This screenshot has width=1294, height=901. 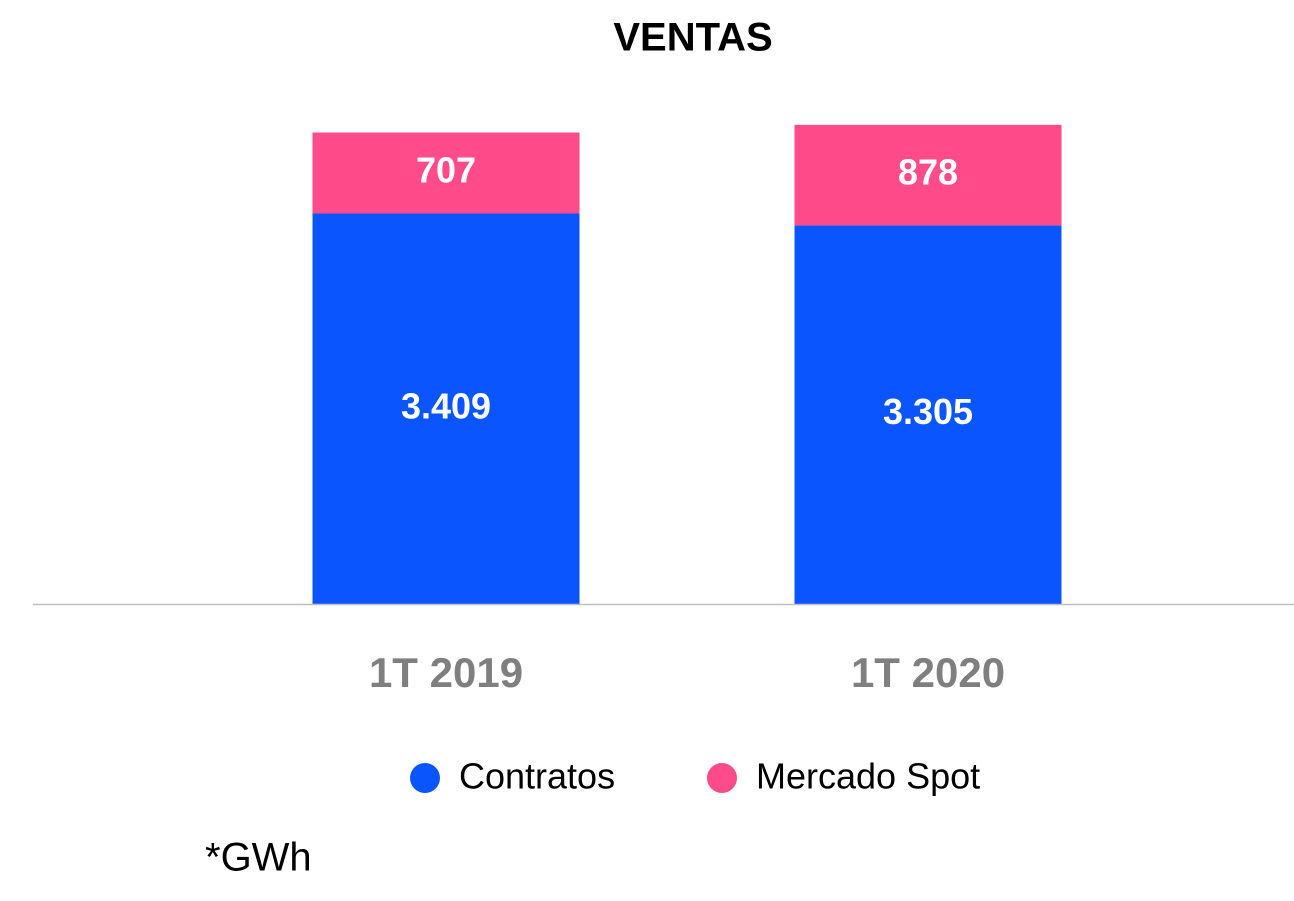 What do you see at coordinates (446, 405) in the screenshot?
I see `data-label: 3.409` at bounding box center [446, 405].